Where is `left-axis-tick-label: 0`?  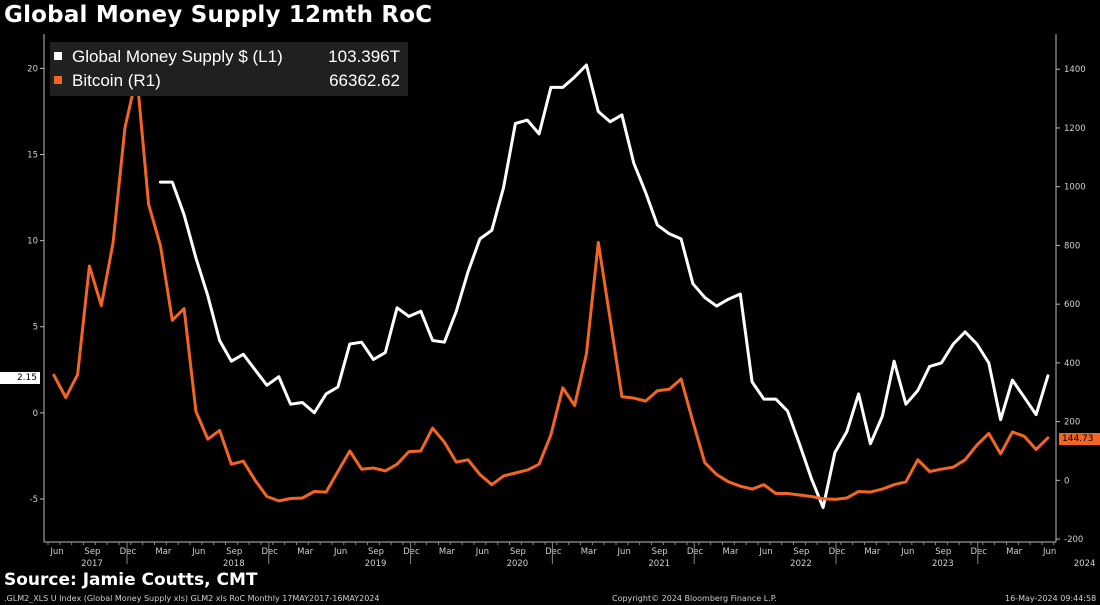 left-axis-tick-label: 0 is located at coordinates (35, 414).